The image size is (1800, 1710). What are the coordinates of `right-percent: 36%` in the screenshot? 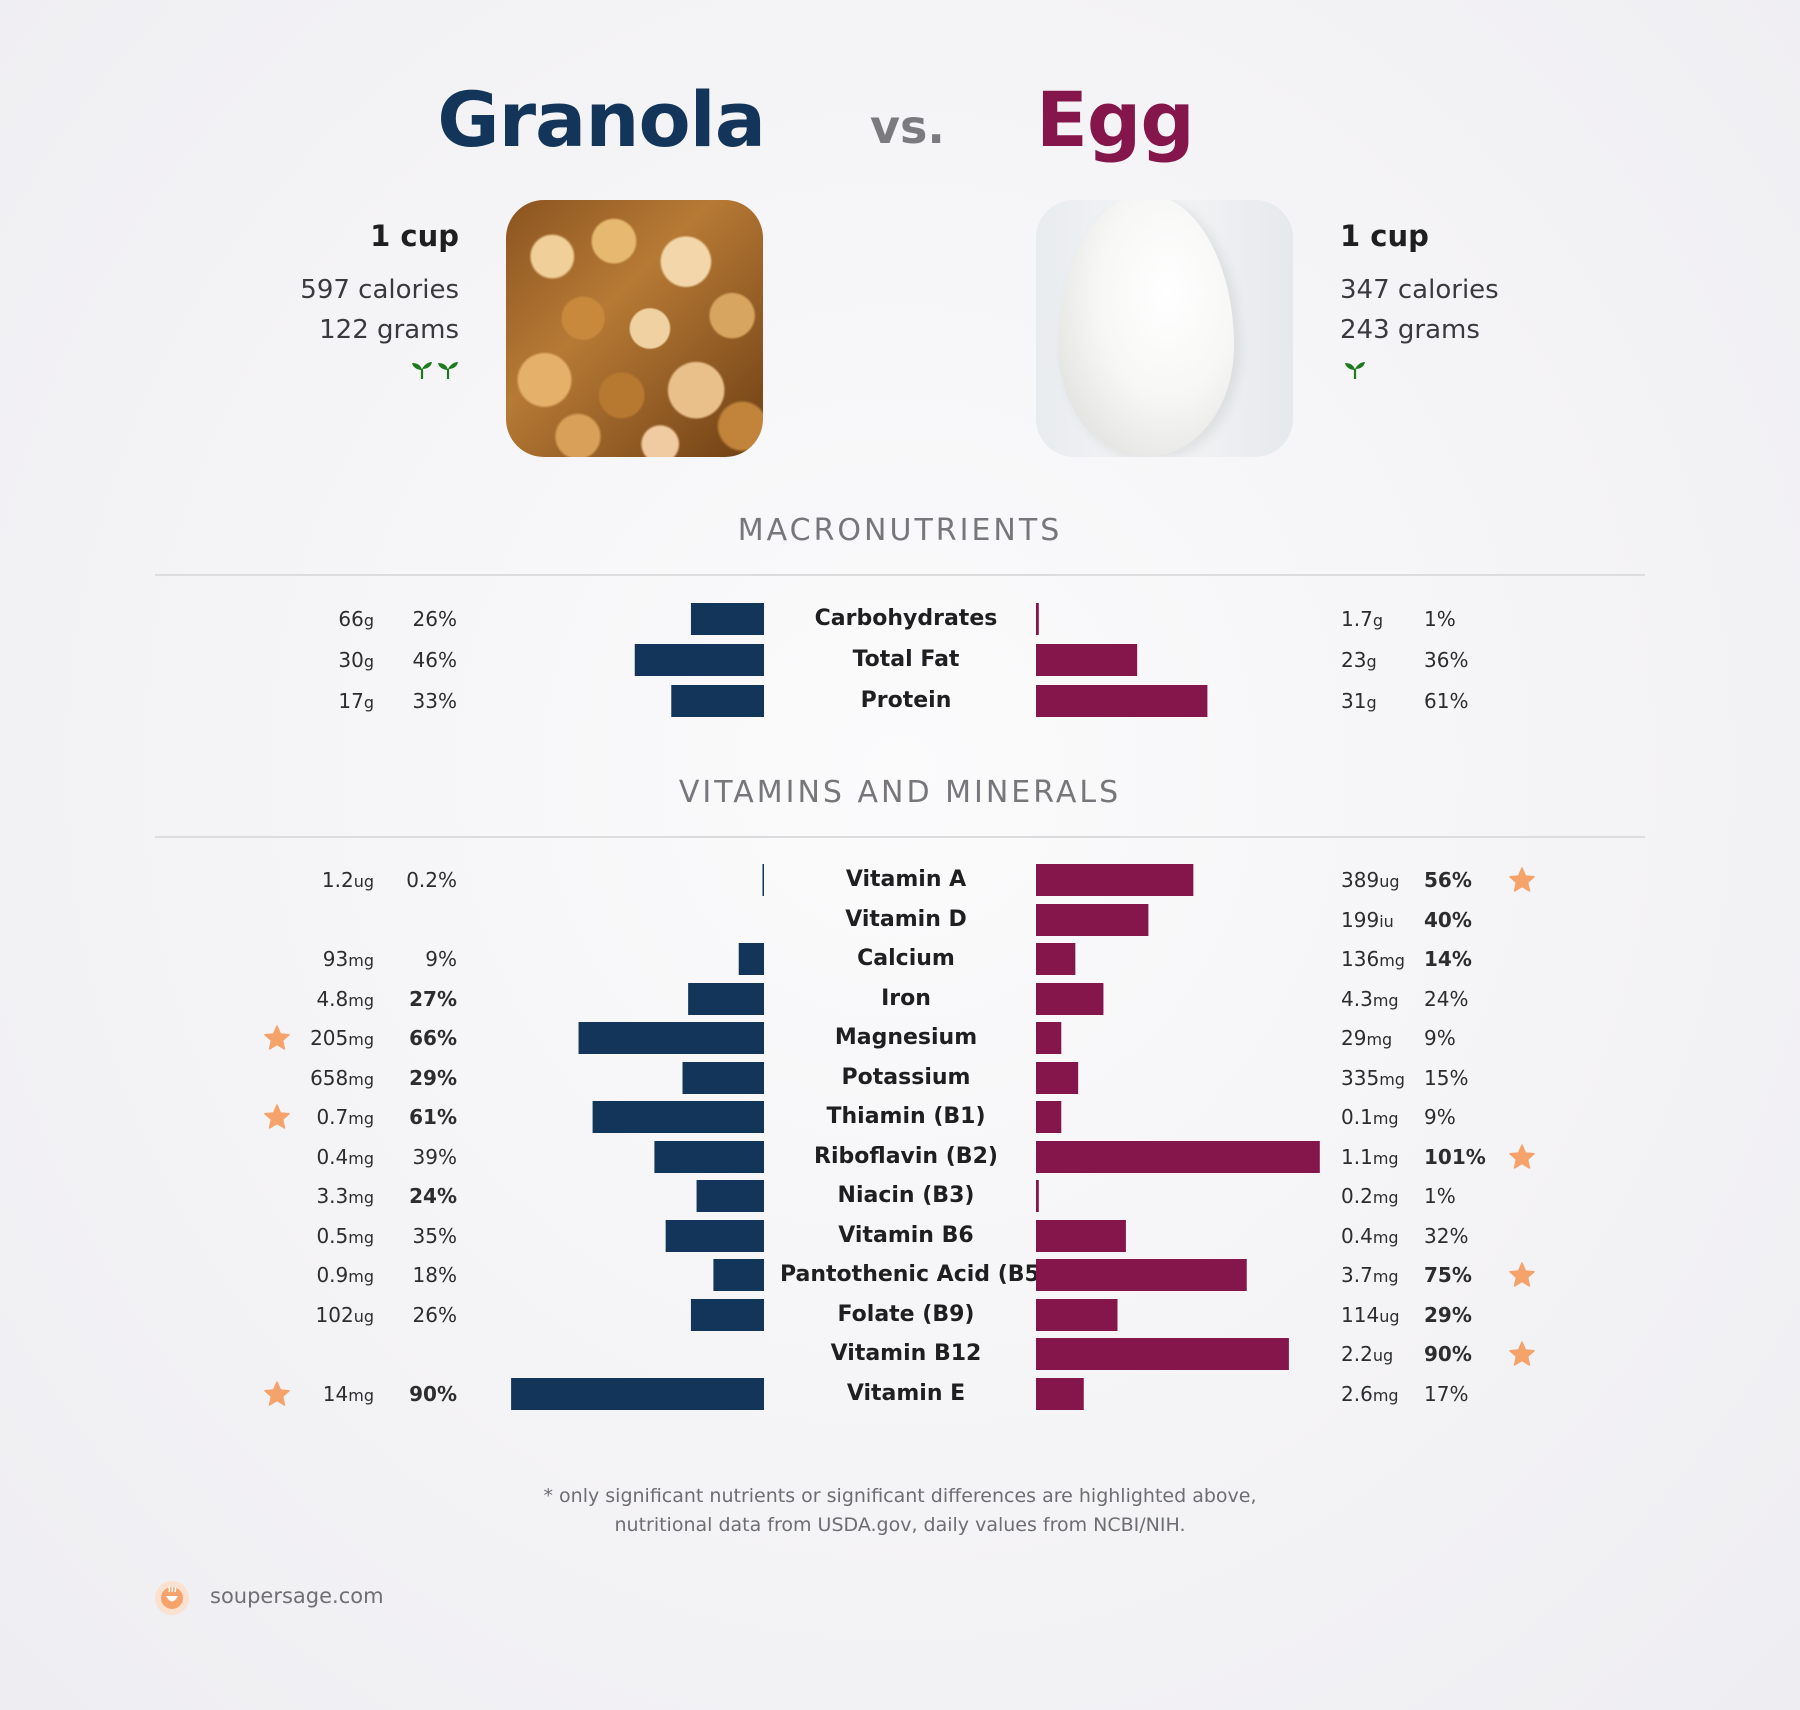 It's located at (1446, 660).